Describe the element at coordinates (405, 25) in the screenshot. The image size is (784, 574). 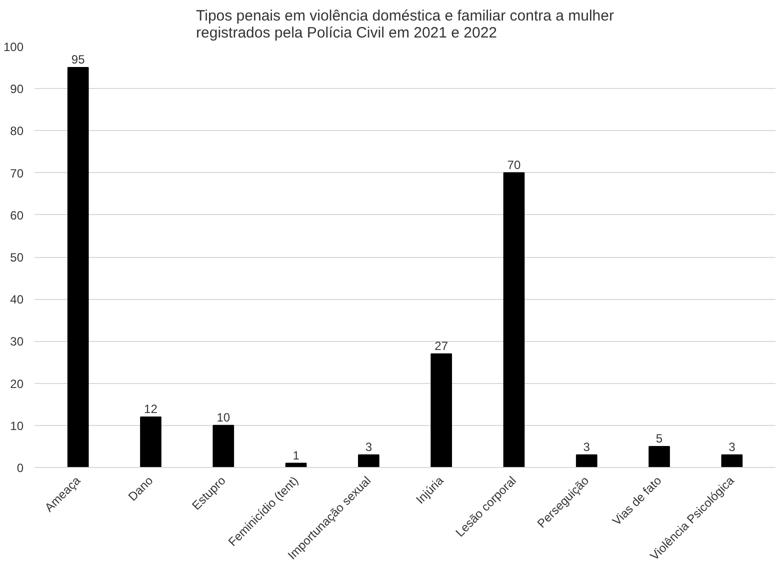
I see `chart-title: Tipos penais em violência doméstica e familiar contra a mulher registrados pela Polícia Civil em 2021 e 2022` at that location.